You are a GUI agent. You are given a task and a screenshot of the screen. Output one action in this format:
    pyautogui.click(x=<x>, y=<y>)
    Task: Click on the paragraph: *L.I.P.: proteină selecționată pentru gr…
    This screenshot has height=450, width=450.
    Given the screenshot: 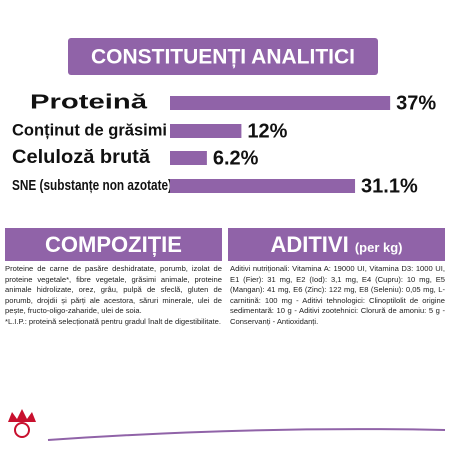 What is the action you would take?
    pyautogui.click(x=113, y=321)
    